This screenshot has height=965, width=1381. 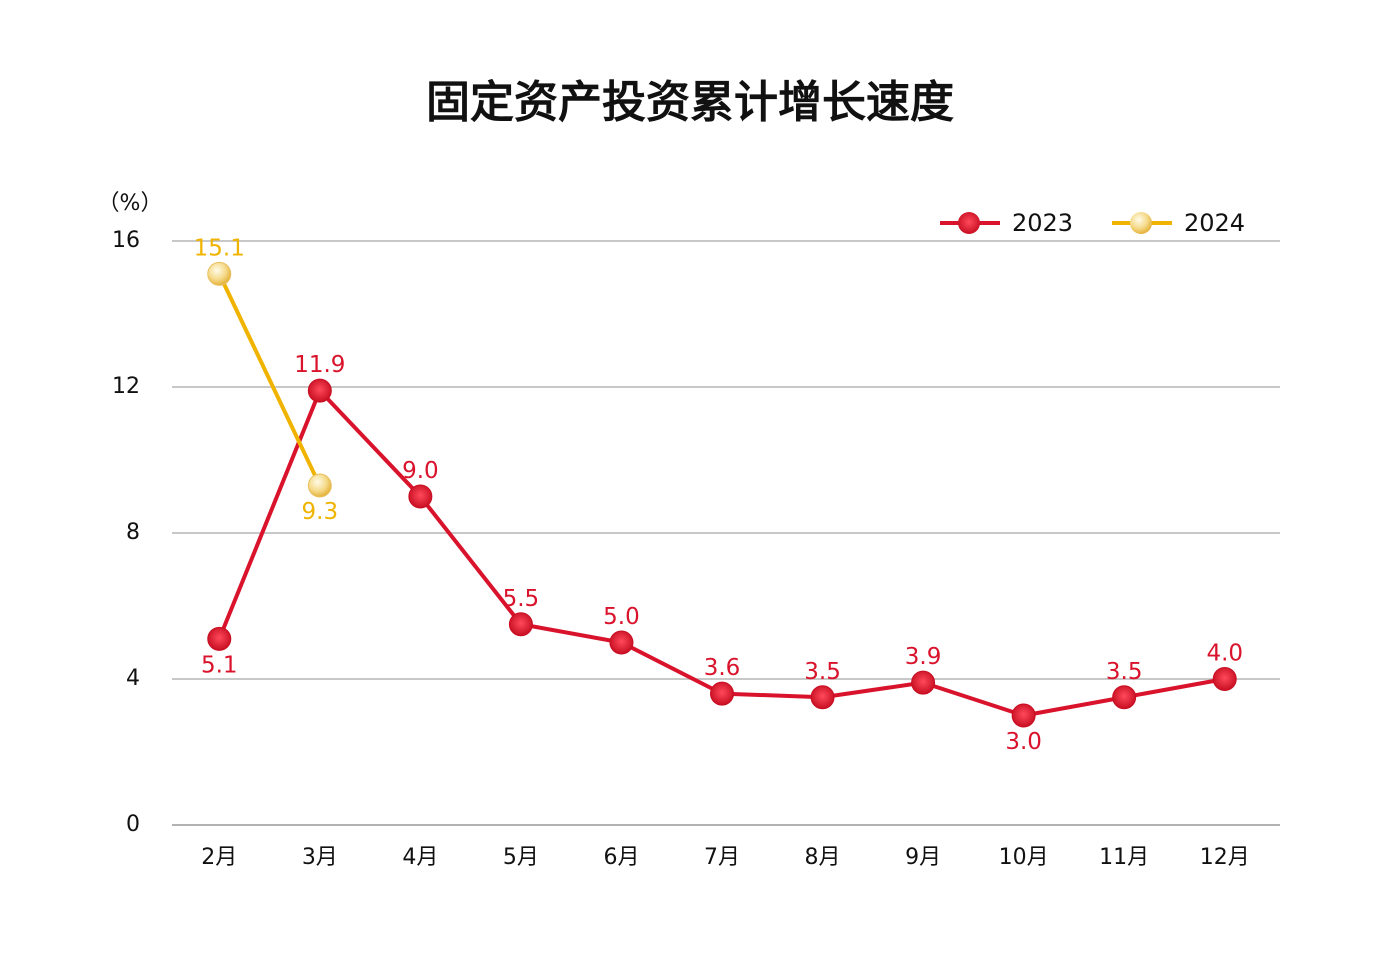 What do you see at coordinates (130, 203) in the screenshot?
I see `y-axis-label: （%）` at bounding box center [130, 203].